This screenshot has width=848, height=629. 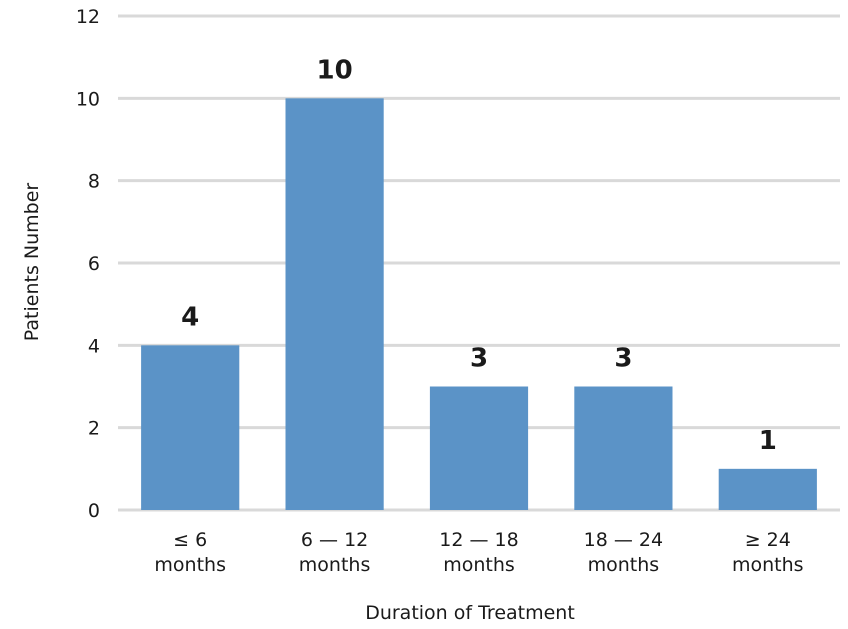 What do you see at coordinates (623, 540) in the screenshot?
I see `x-category-label: 18 — 24` at bounding box center [623, 540].